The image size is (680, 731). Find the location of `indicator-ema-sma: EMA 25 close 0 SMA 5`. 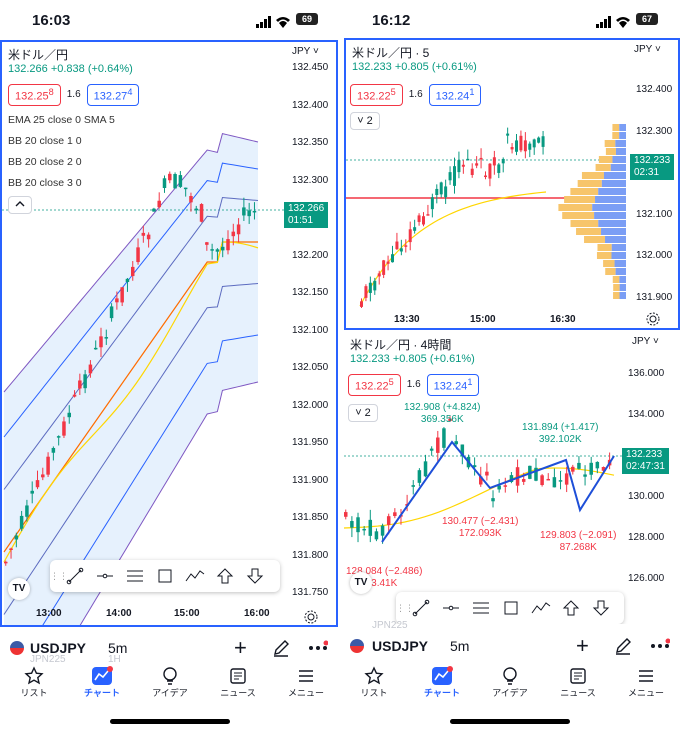

indicator-ema-sma: EMA 25 close 0 SMA 5 is located at coordinates (61, 120).